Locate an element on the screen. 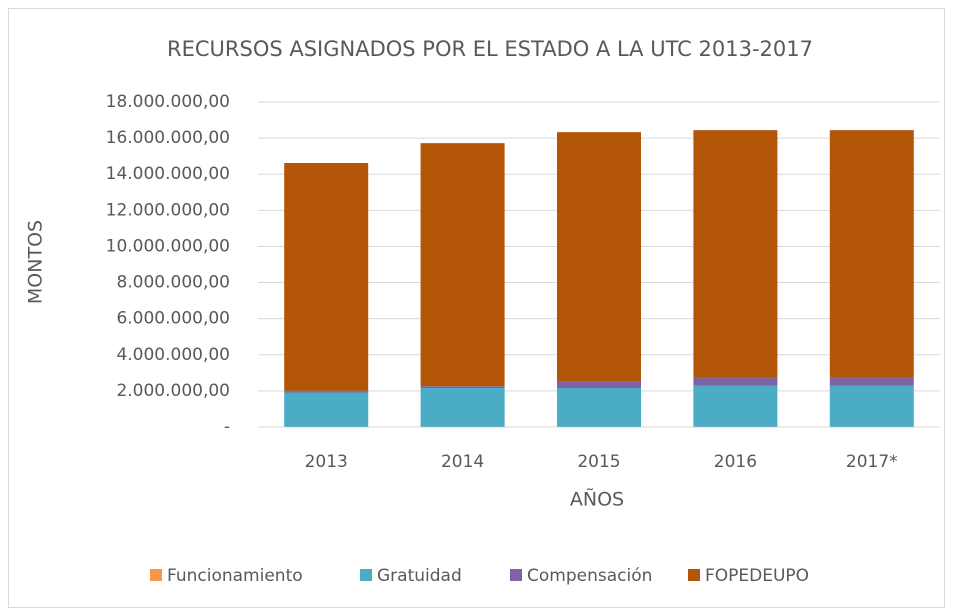 The width and height of the screenshot is (954, 609). legend-label: Funcionamiento is located at coordinates (235, 576).